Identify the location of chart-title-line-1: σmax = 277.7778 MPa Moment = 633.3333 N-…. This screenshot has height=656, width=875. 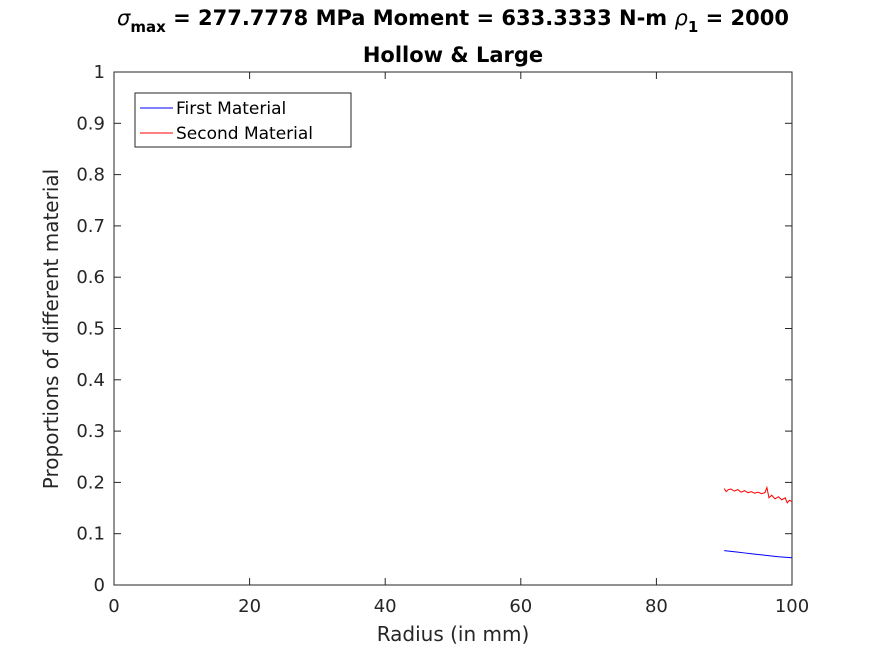
(453, 21).